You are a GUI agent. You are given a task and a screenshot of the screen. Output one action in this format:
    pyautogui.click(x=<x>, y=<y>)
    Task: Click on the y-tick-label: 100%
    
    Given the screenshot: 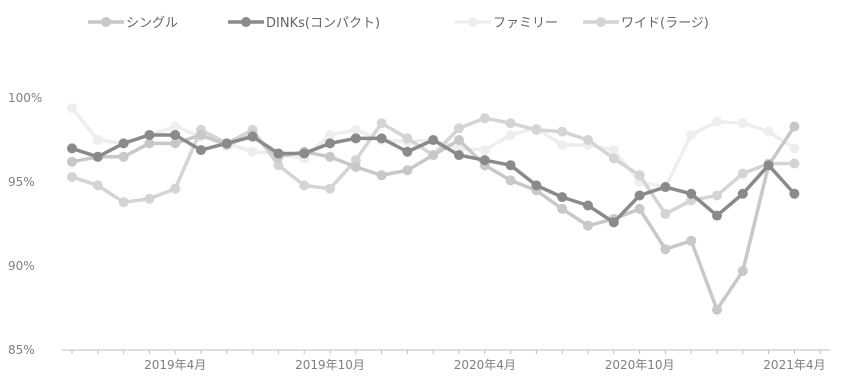 What is the action you would take?
    pyautogui.click(x=25, y=98)
    